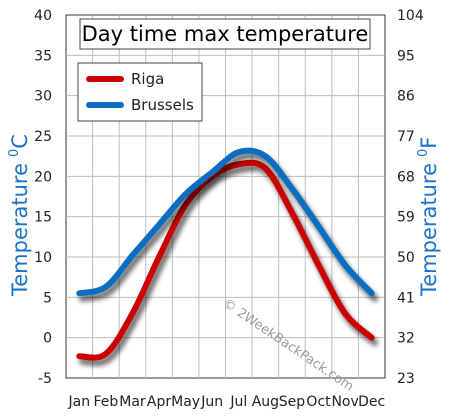 The image size is (449, 420). I want to click on y-axis-right-ticks: 23 32 41 50 59 68 77 86 95 104, so click(410, 197).